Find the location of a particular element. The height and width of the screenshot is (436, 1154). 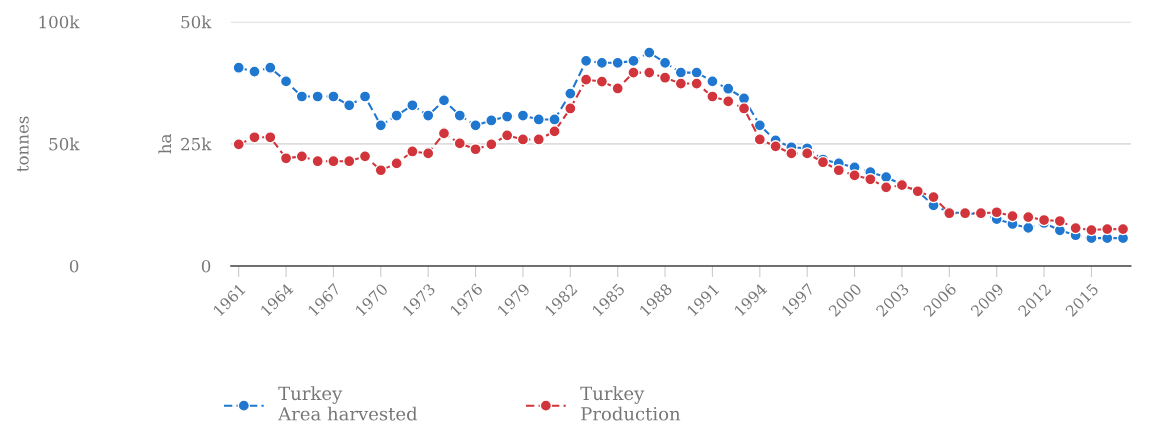

y-tick-label: 25k is located at coordinates (196, 144).